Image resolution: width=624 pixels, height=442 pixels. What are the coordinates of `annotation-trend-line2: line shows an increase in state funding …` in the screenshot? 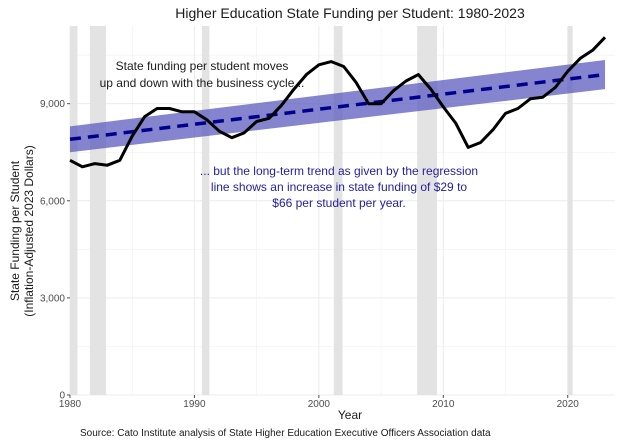 It's located at (339, 187).